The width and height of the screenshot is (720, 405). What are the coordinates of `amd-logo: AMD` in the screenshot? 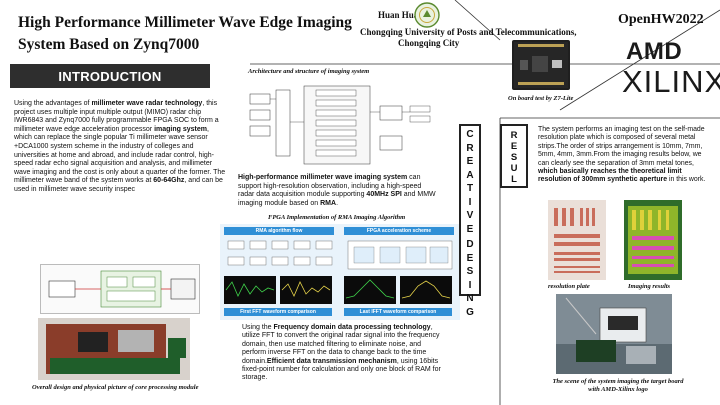 It's located at (654, 51).